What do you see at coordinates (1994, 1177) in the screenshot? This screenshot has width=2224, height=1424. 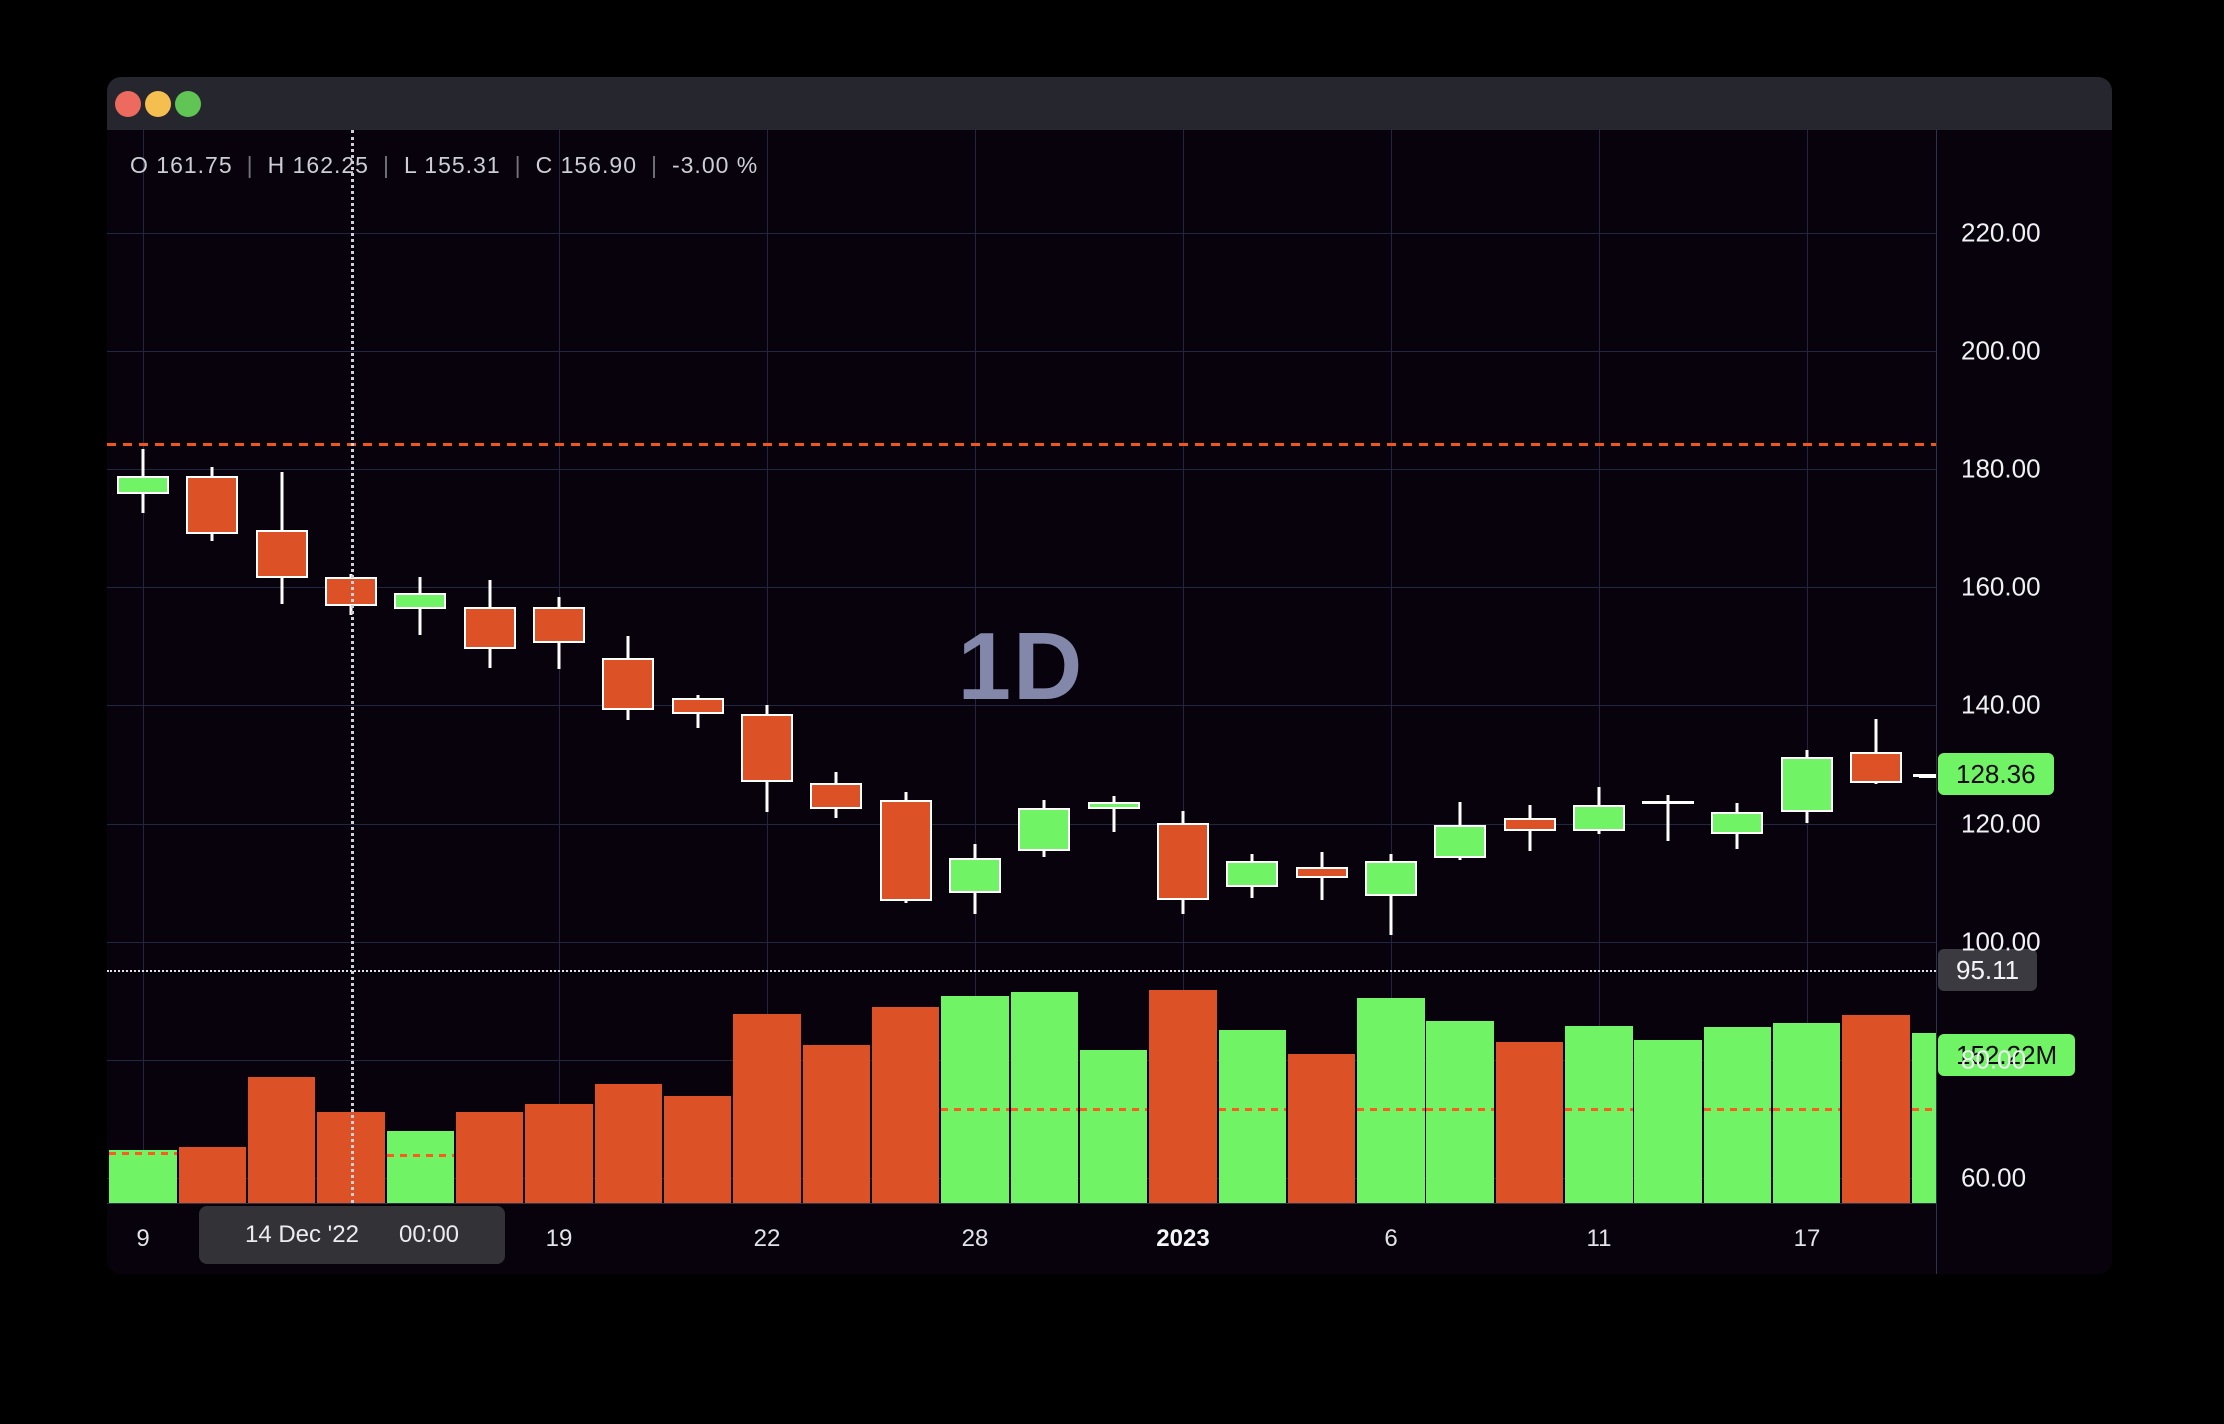 I see `price-axis-tick: 60.00` at bounding box center [1994, 1177].